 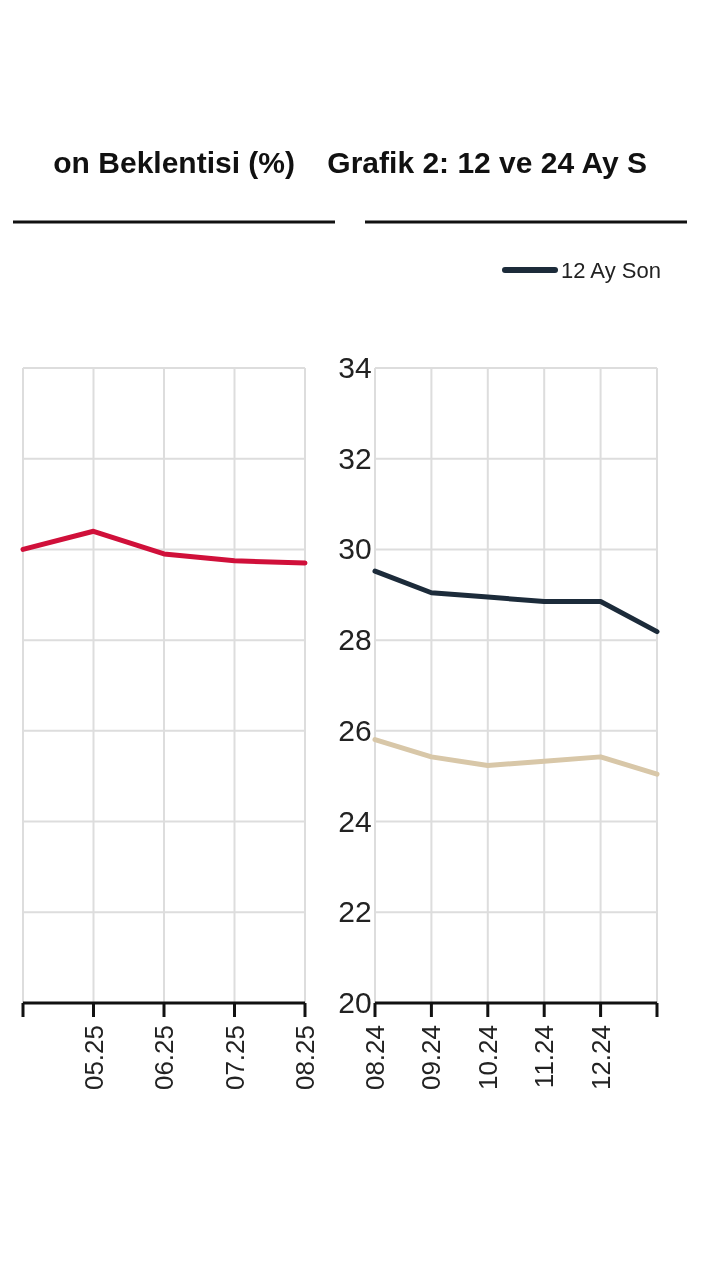 What do you see at coordinates (544, 1057) in the screenshot?
I see `x-tick-label: 11.24` at bounding box center [544, 1057].